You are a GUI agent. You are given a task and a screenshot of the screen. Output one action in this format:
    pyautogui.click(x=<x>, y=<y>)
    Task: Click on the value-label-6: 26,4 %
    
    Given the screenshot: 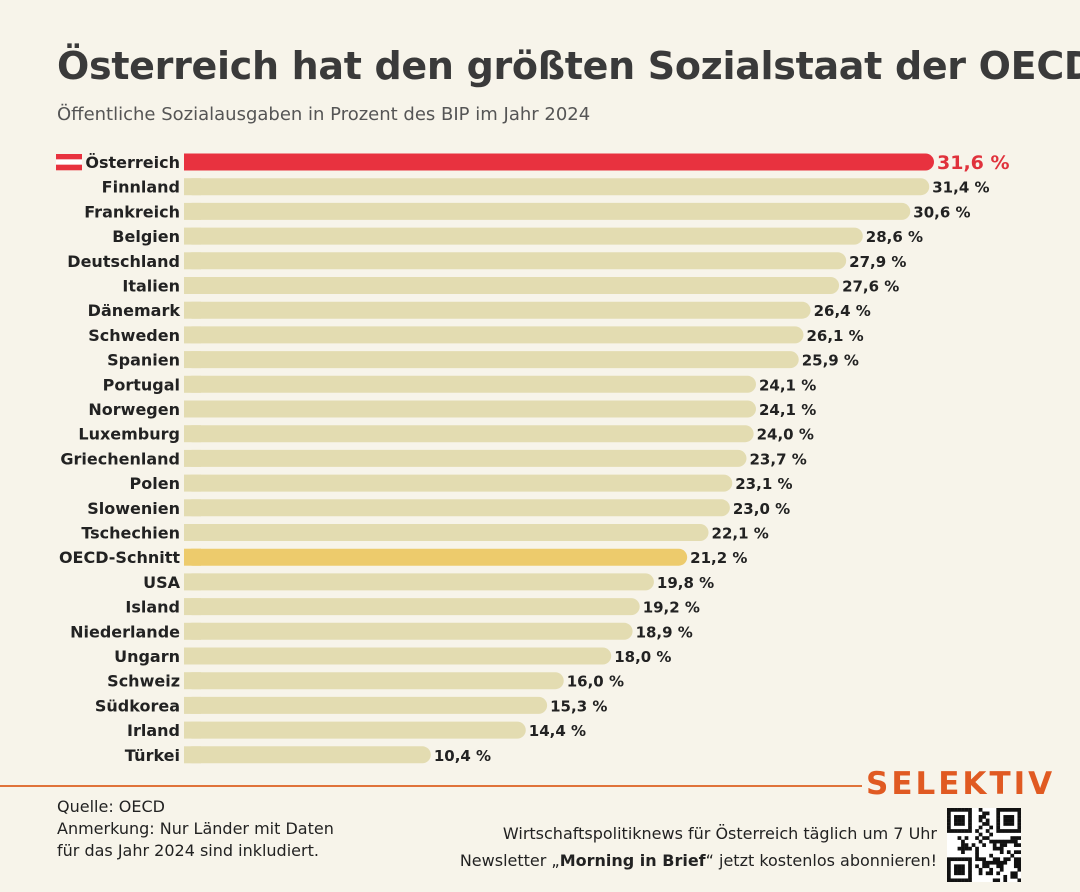 What is the action you would take?
    pyautogui.click(x=842, y=311)
    